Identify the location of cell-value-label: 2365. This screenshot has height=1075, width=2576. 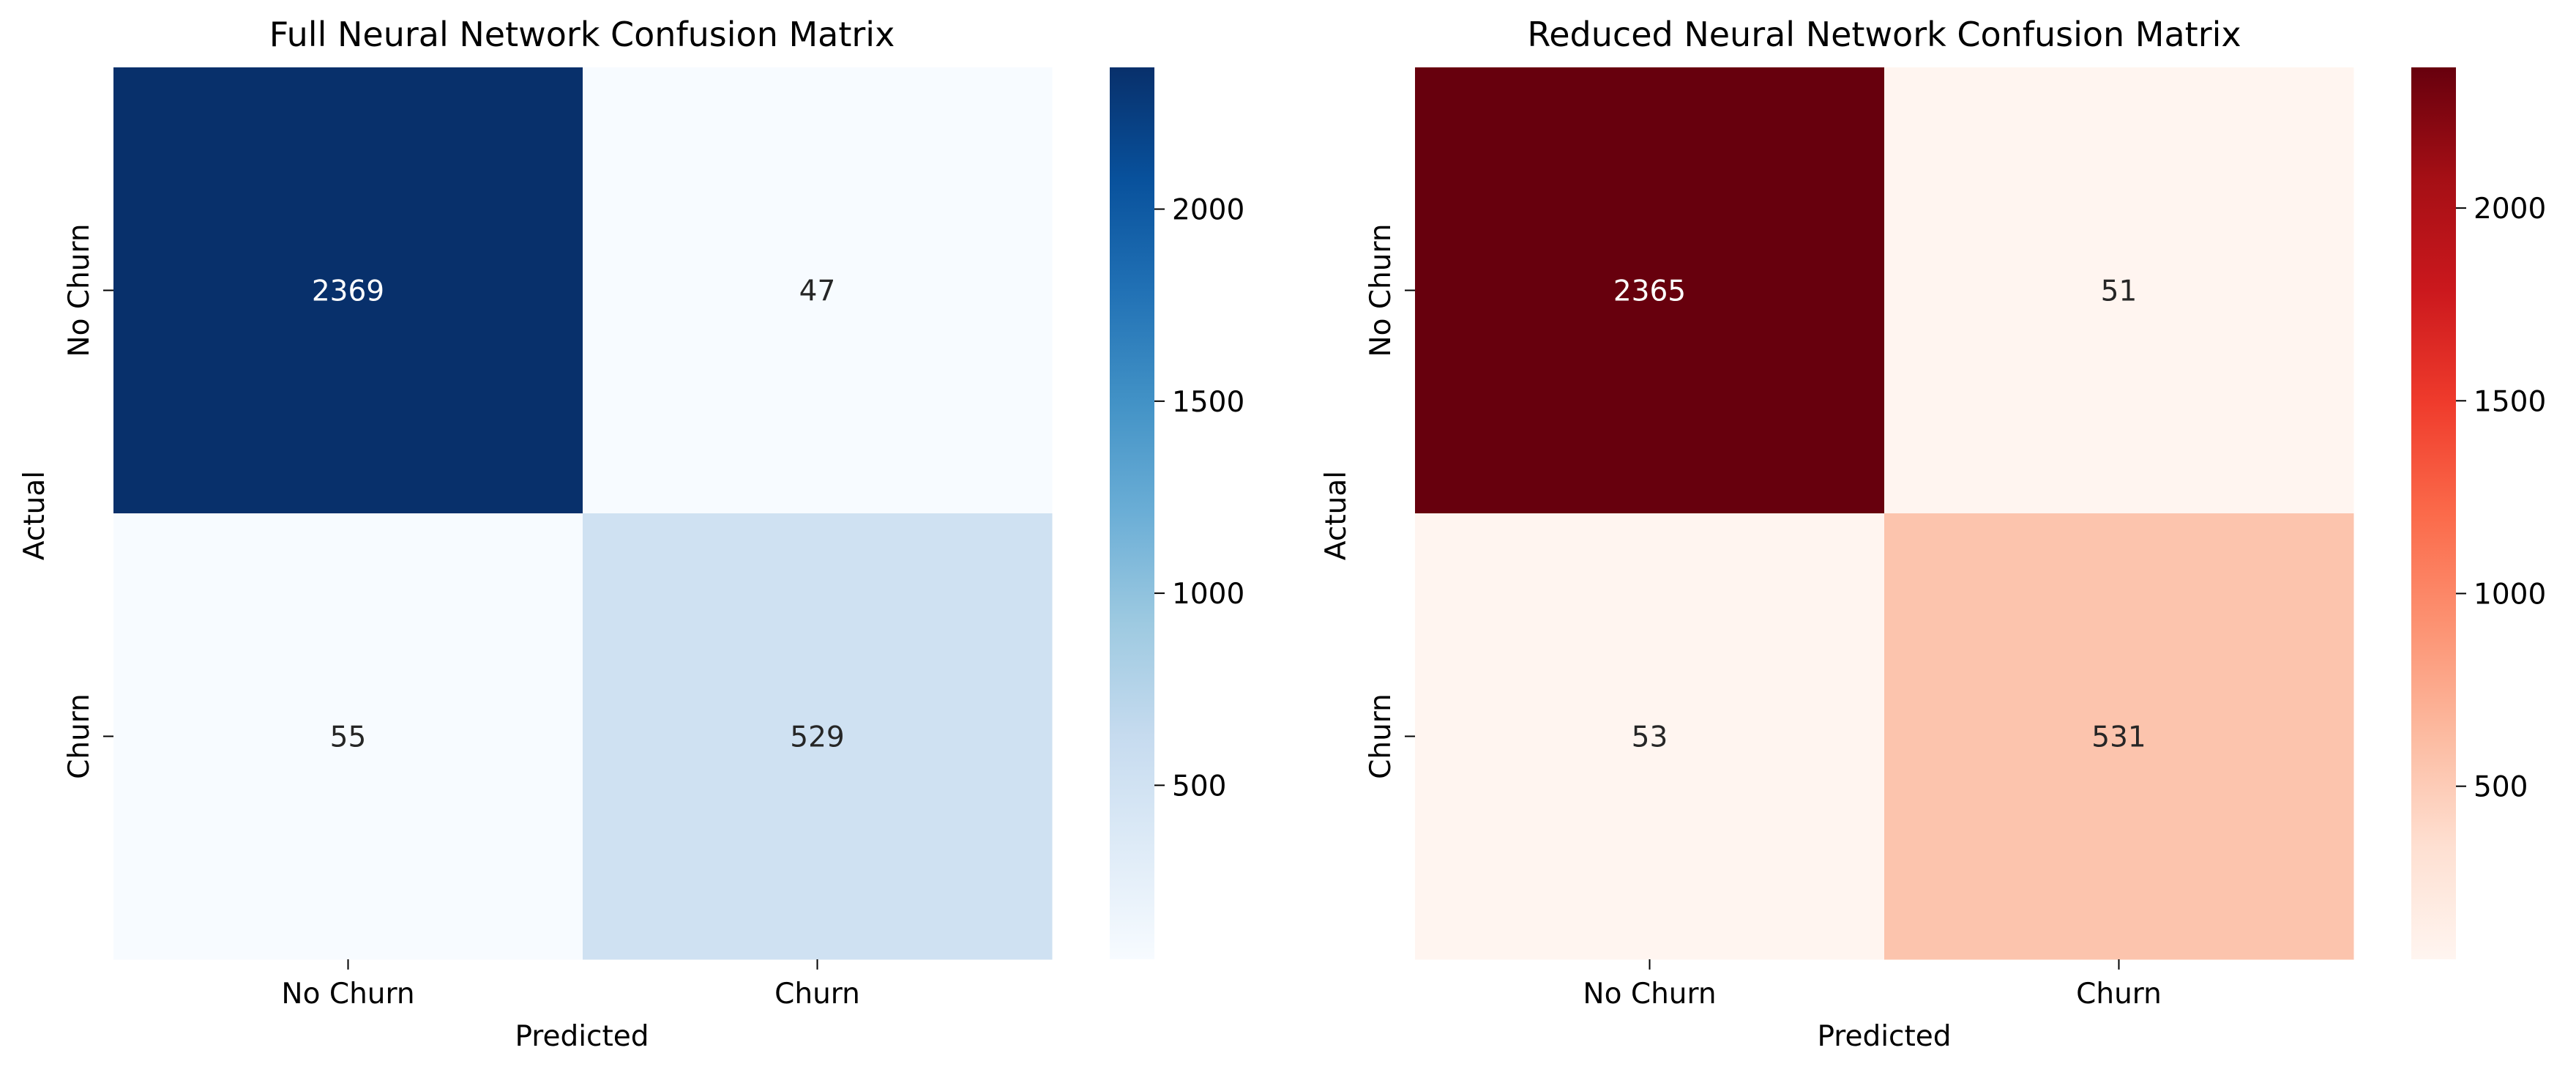
(1649, 291).